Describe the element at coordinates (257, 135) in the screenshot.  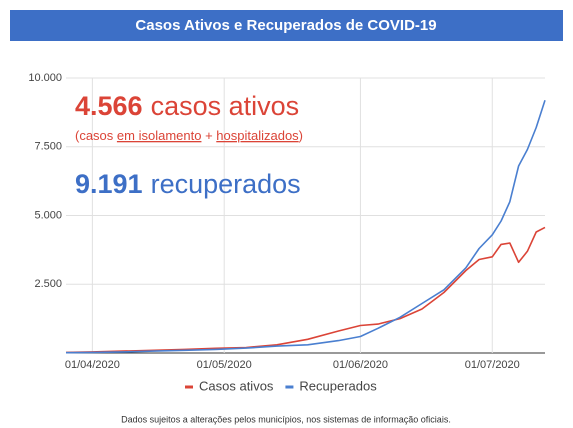
I see `note: hospitalizados` at that location.